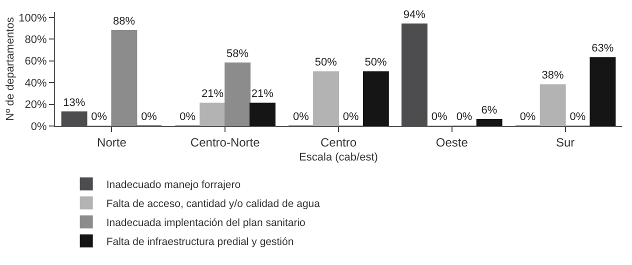 The height and width of the screenshot is (265, 632). I want to click on x-tick-label: Centro, so click(338, 142).